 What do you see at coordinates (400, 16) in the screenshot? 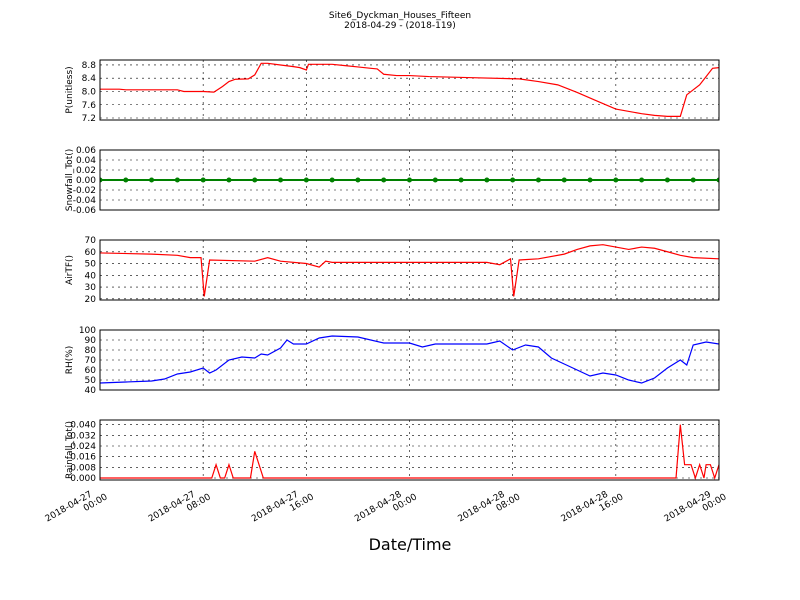
I see `chart-title: Site6_Dyckman_Houses_Fifteen` at bounding box center [400, 16].